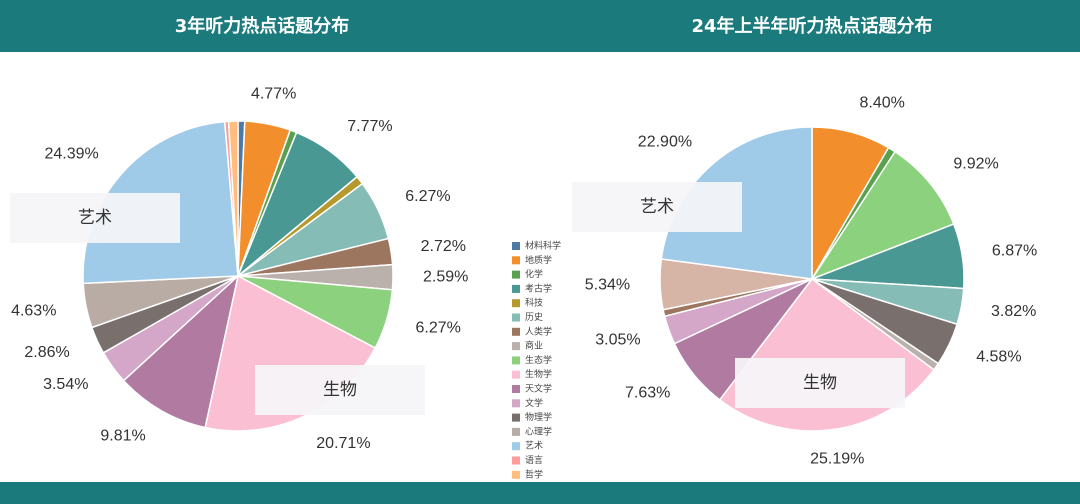  Describe the element at coordinates (617, 339) in the screenshot. I see `slice-label: 3.05%` at that location.